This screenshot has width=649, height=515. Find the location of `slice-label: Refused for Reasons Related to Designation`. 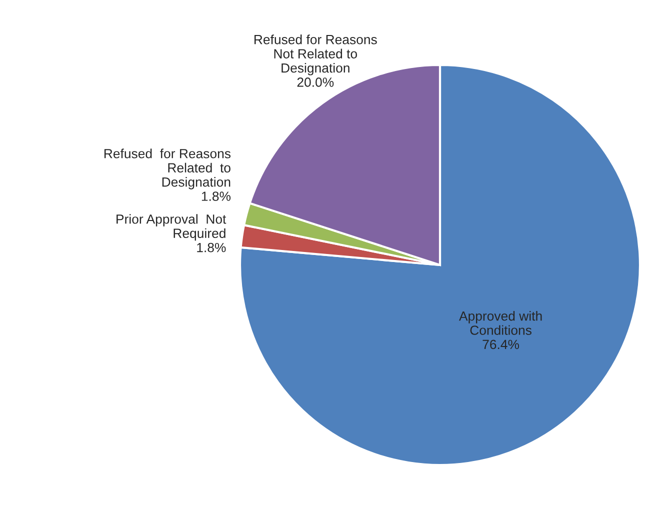

slice-label: Refused for Reasons Related to Designation is located at coordinates (167, 169).